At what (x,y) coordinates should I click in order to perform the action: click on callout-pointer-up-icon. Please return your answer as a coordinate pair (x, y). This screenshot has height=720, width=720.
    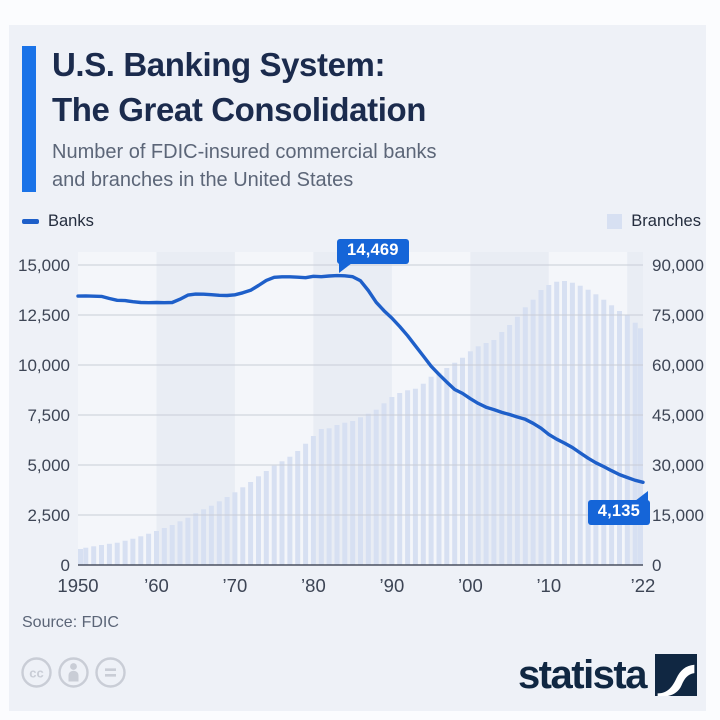
    Looking at the image, I should click on (641, 496).